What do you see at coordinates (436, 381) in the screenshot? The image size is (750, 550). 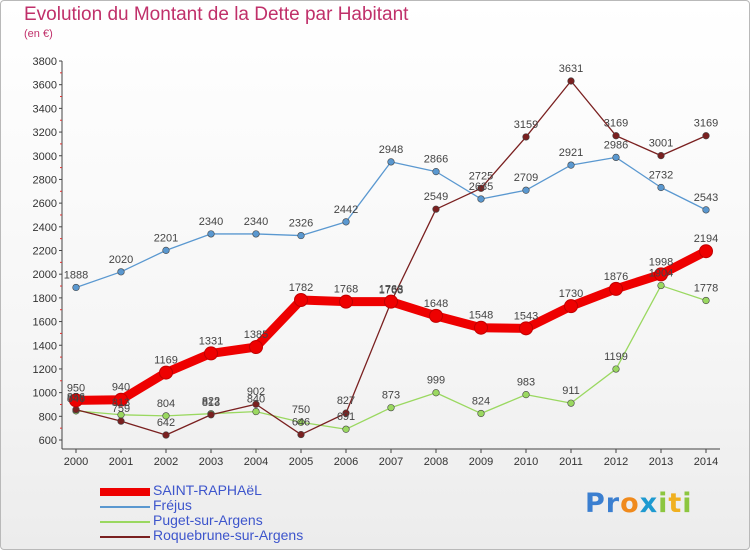 I see `data-label: 999` at bounding box center [436, 381].